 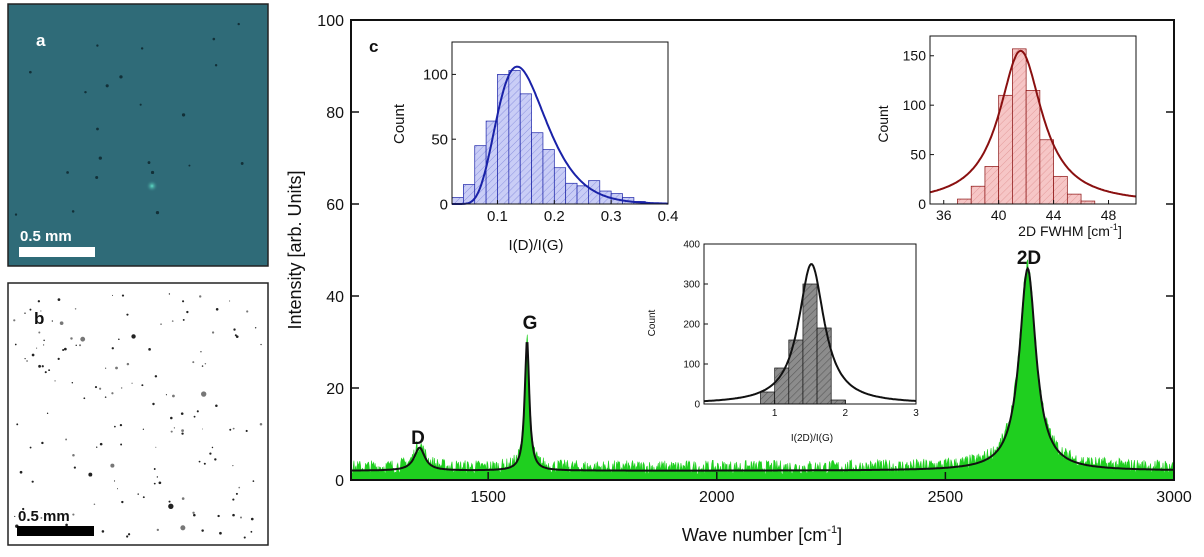 What do you see at coordinates (1174, 497) in the screenshot?
I see `x-tick-label: 3000` at bounding box center [1174, 497].